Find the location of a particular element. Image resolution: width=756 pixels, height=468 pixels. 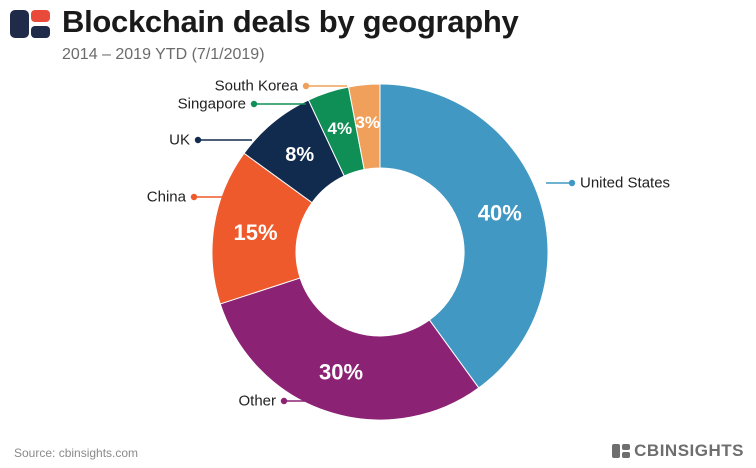

source-note: Source: cbinsights.com is located at coordinates (76, 453).